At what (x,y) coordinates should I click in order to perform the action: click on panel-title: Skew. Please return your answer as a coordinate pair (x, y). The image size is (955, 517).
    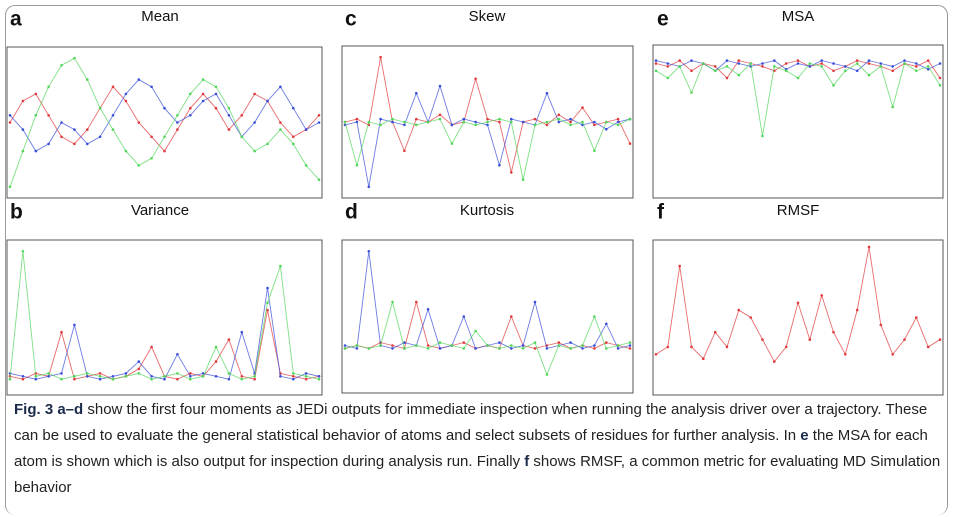
    Looking at the image, I should click on (487, 16).